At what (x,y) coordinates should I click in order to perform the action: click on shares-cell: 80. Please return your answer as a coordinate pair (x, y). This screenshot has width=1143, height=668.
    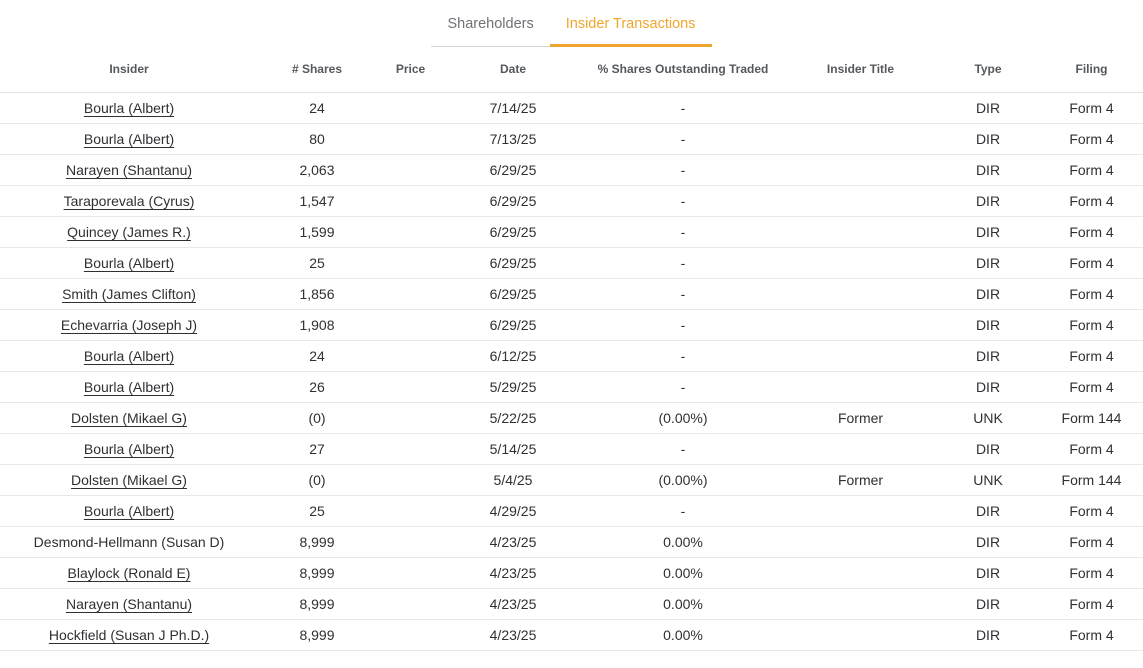
    Looking at the image, I should click on (317, 139).